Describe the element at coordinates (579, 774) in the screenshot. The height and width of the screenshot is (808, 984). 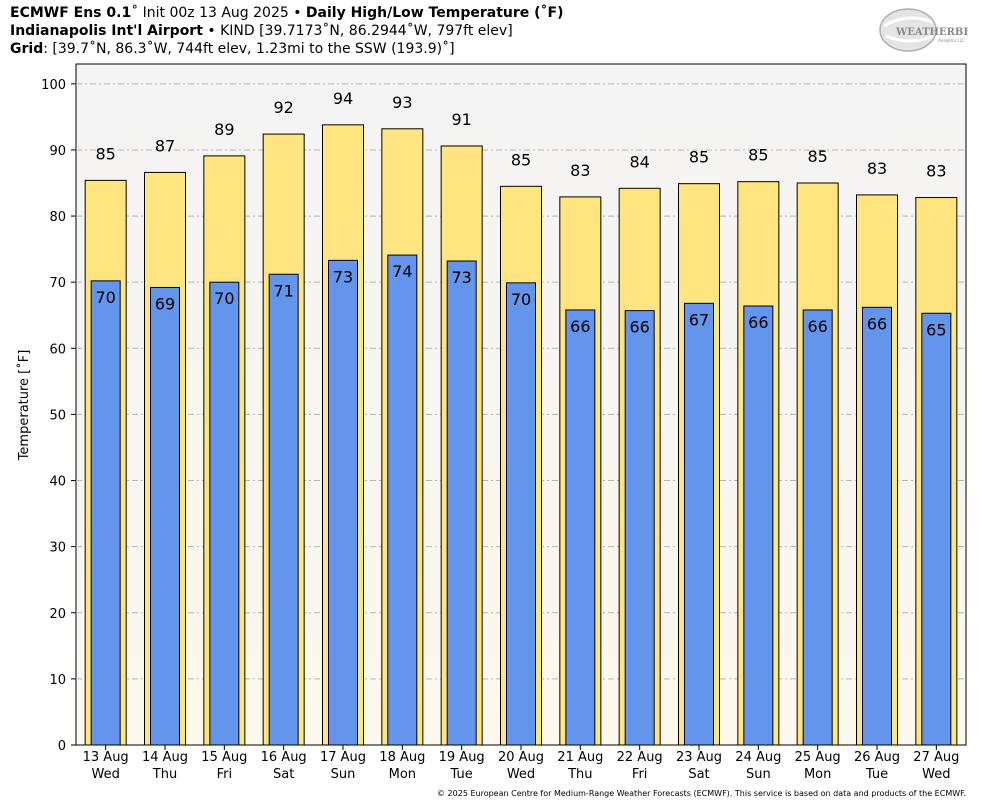
I see `x-tick-day: Thu` at that location.